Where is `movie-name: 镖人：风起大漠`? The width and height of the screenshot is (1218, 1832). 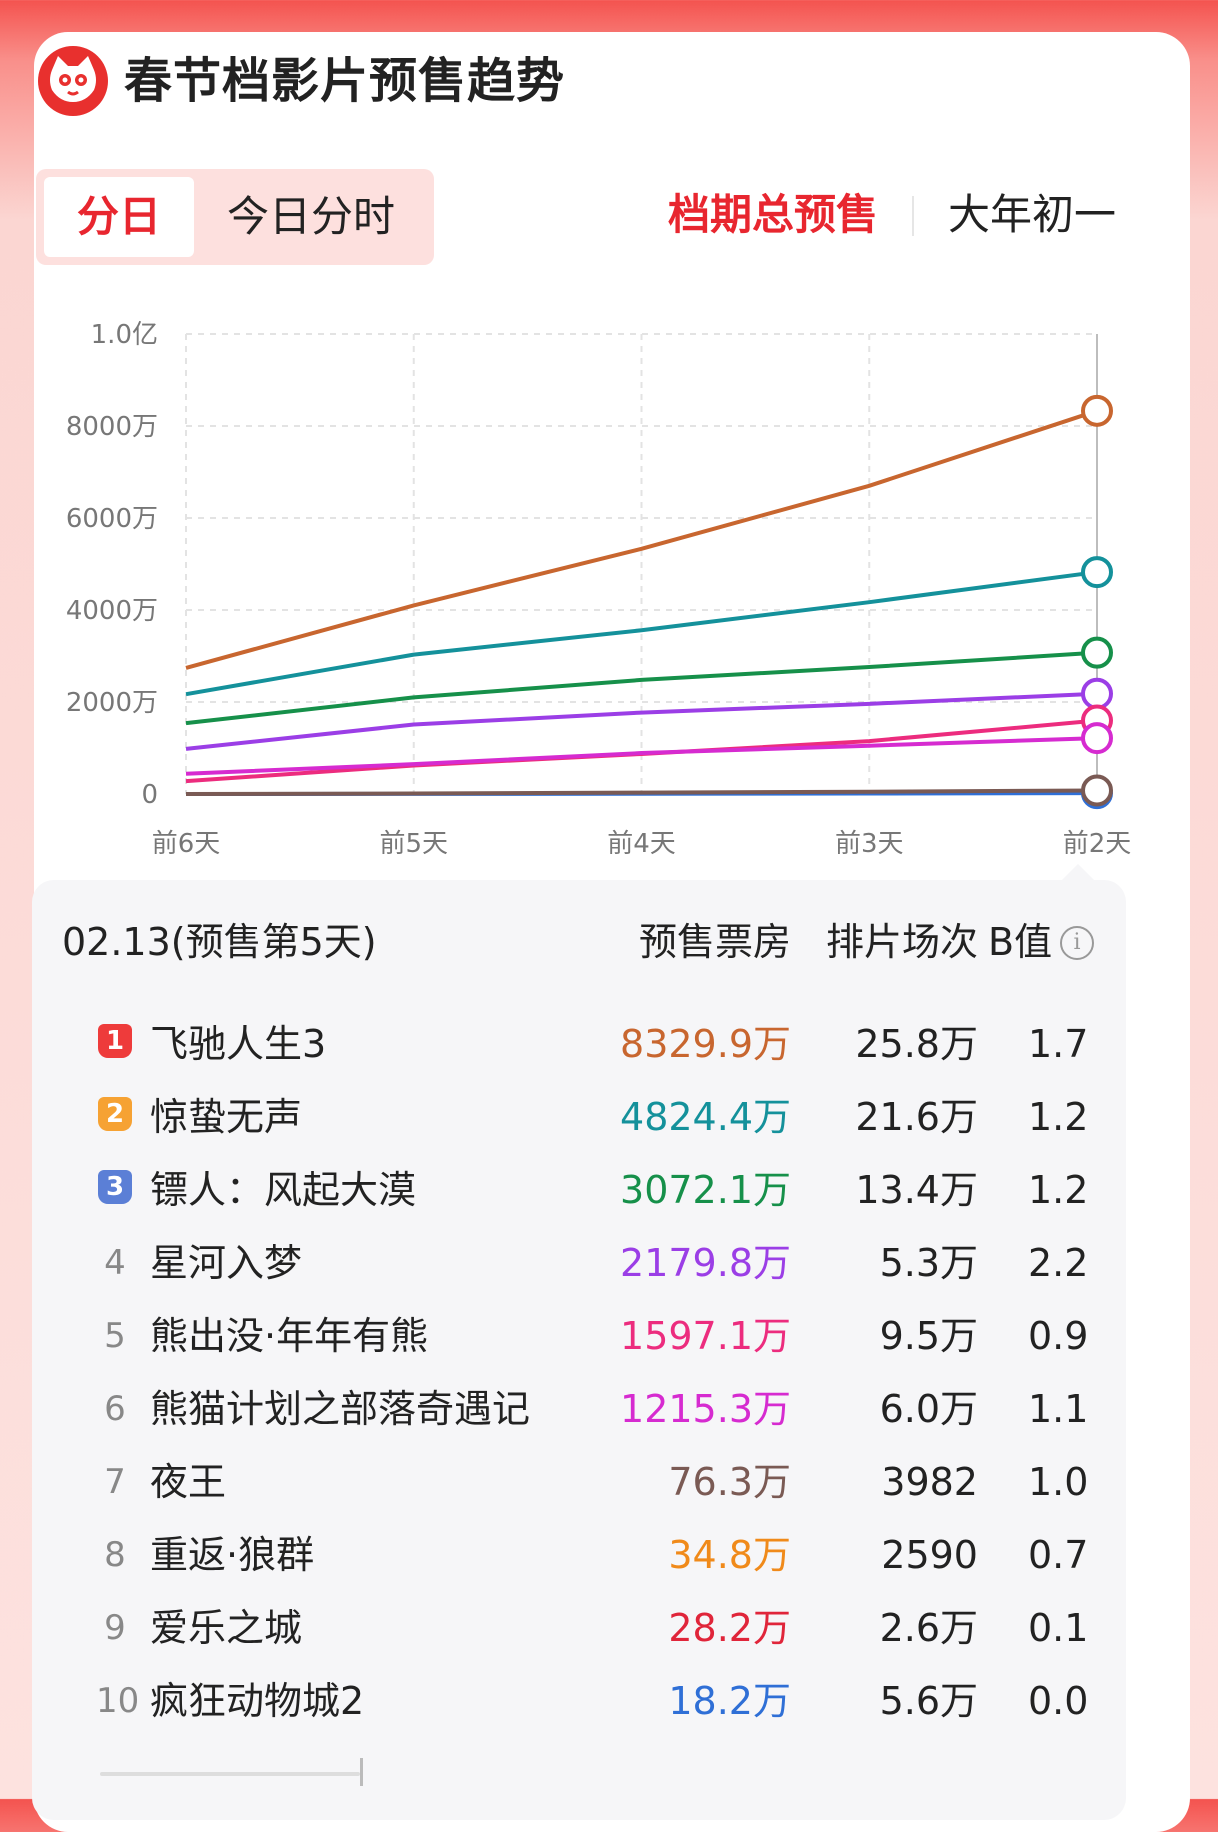 movie-name: 镖人：风起大漠 is located at coordinates (283, 1190).